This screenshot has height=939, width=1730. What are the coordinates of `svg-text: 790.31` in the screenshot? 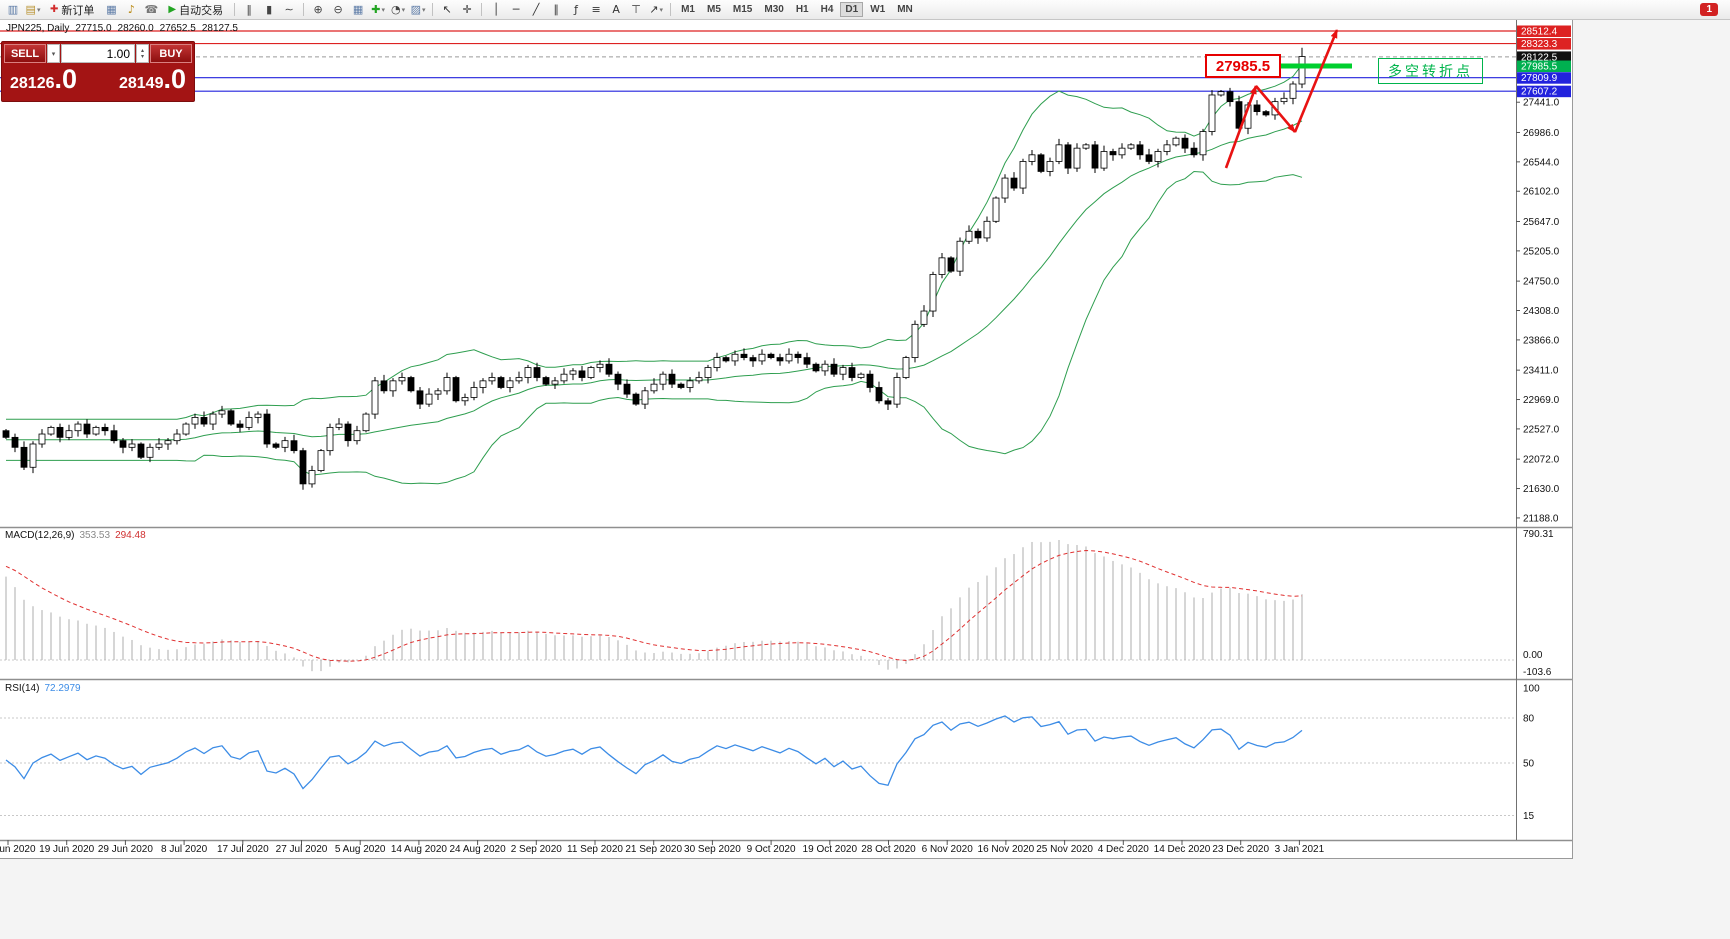 It's located at (1538, 534).